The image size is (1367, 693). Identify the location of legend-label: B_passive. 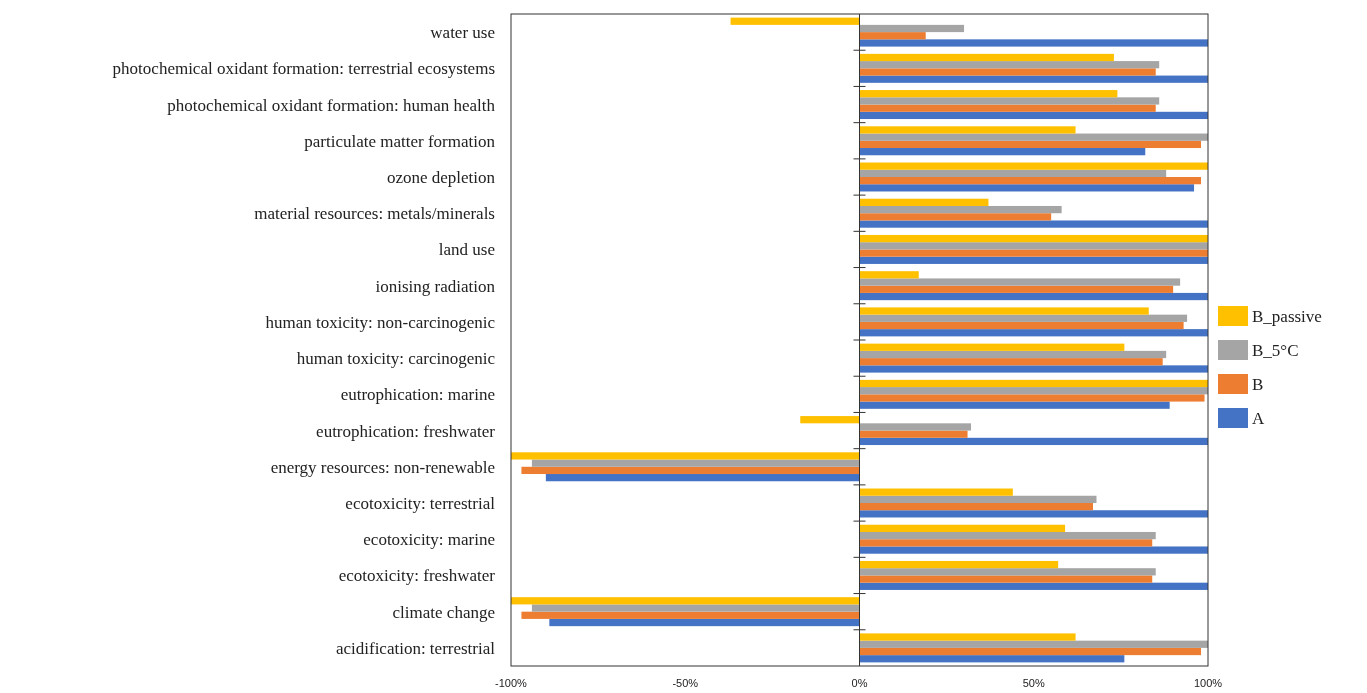
(1287, 316).